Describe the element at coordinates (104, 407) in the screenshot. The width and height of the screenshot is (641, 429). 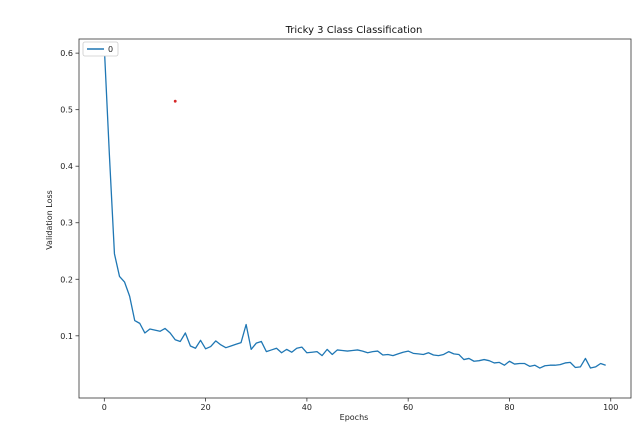
I see `x-tick-label: 0` at that location.